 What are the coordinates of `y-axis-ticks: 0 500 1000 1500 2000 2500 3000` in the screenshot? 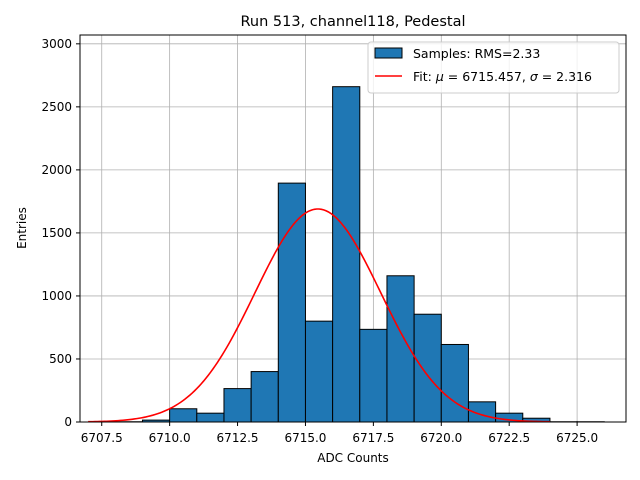 It's located at (60, 233).